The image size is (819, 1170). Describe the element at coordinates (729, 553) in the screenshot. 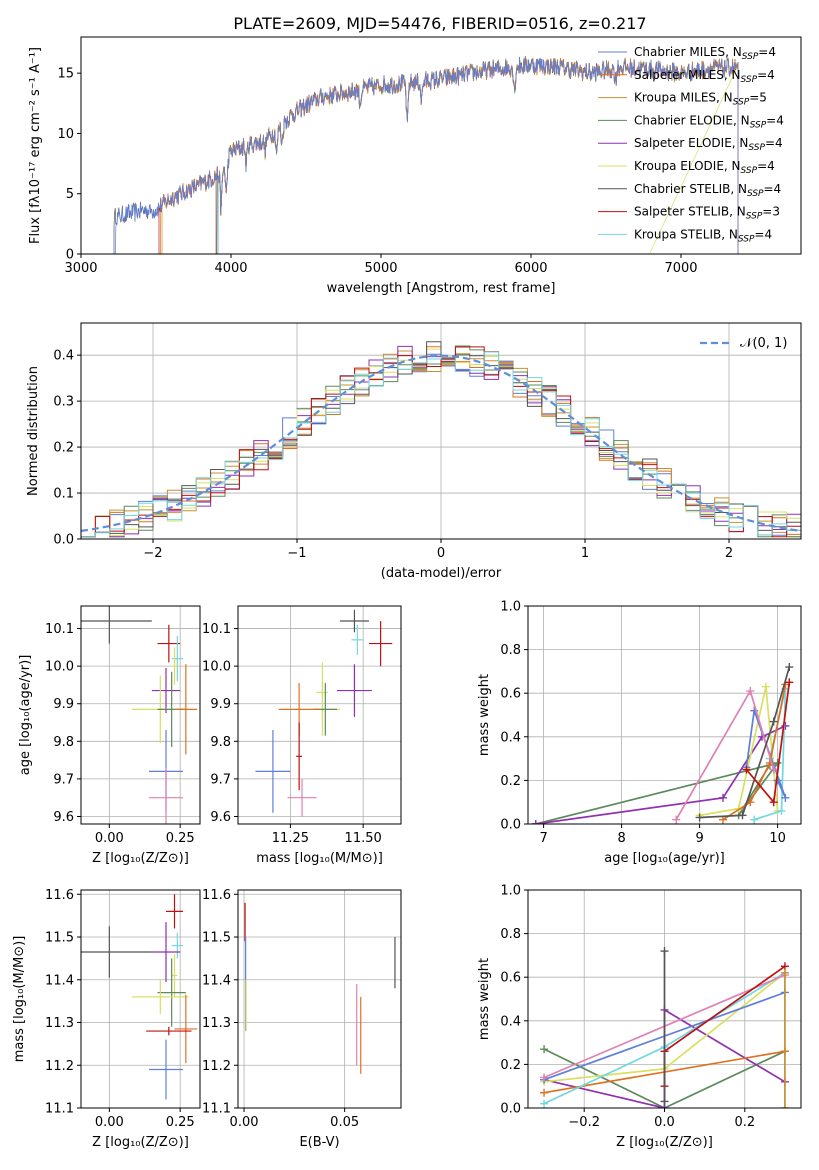

I see `x-tick-label: 2` at that location.